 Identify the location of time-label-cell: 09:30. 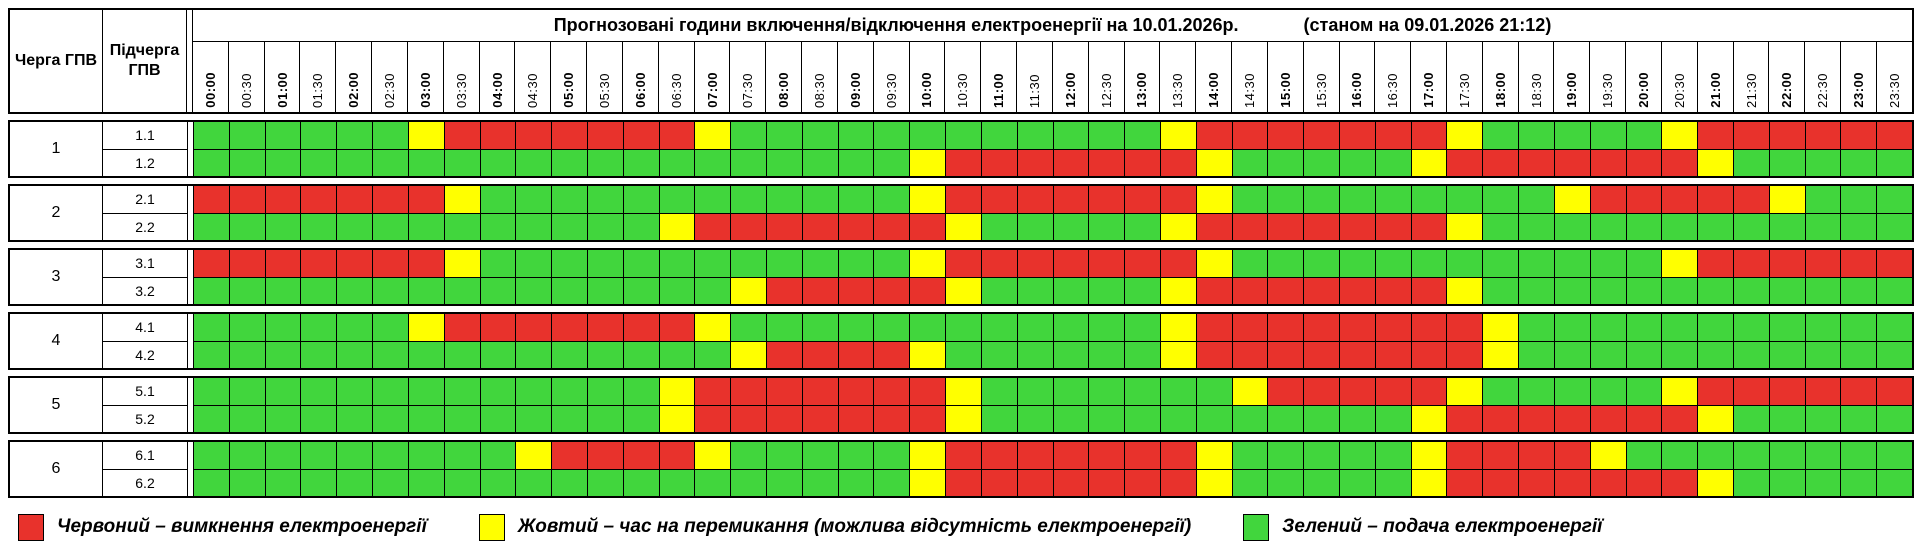
(892, 77).